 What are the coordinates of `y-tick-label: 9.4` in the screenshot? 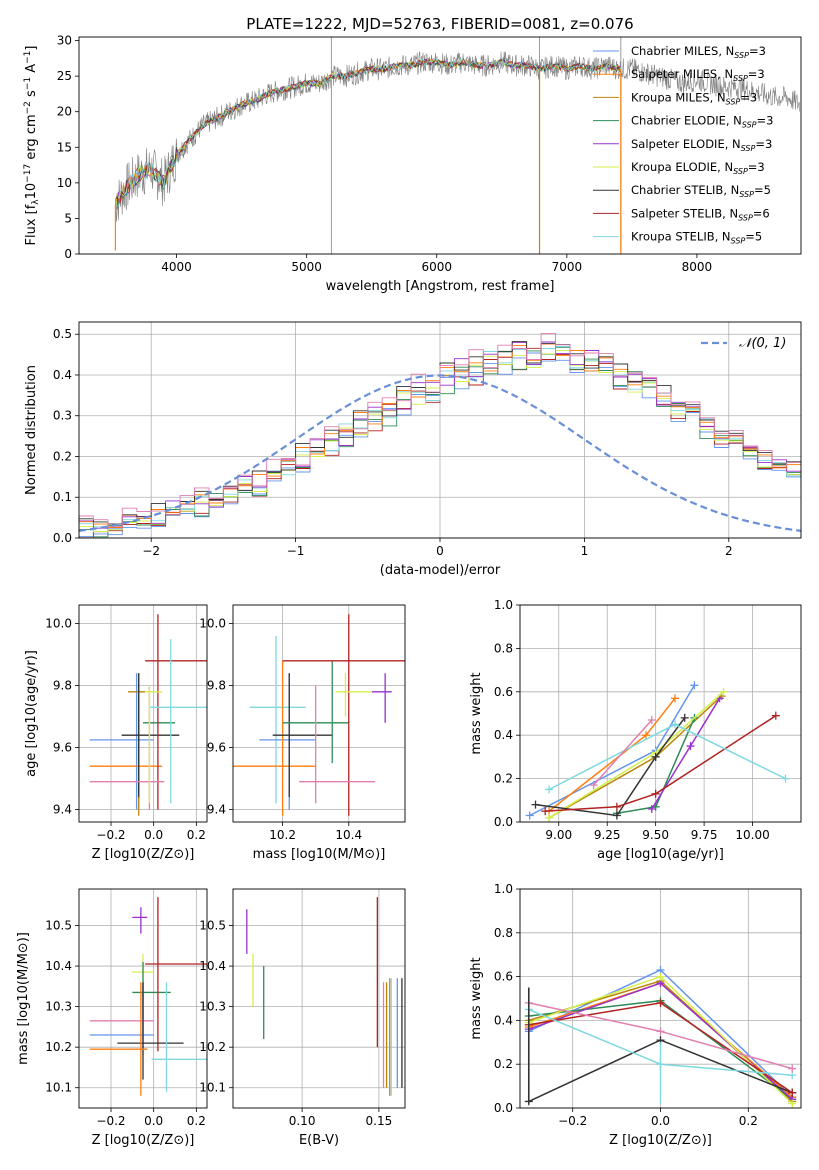 It's located at (62, 810).